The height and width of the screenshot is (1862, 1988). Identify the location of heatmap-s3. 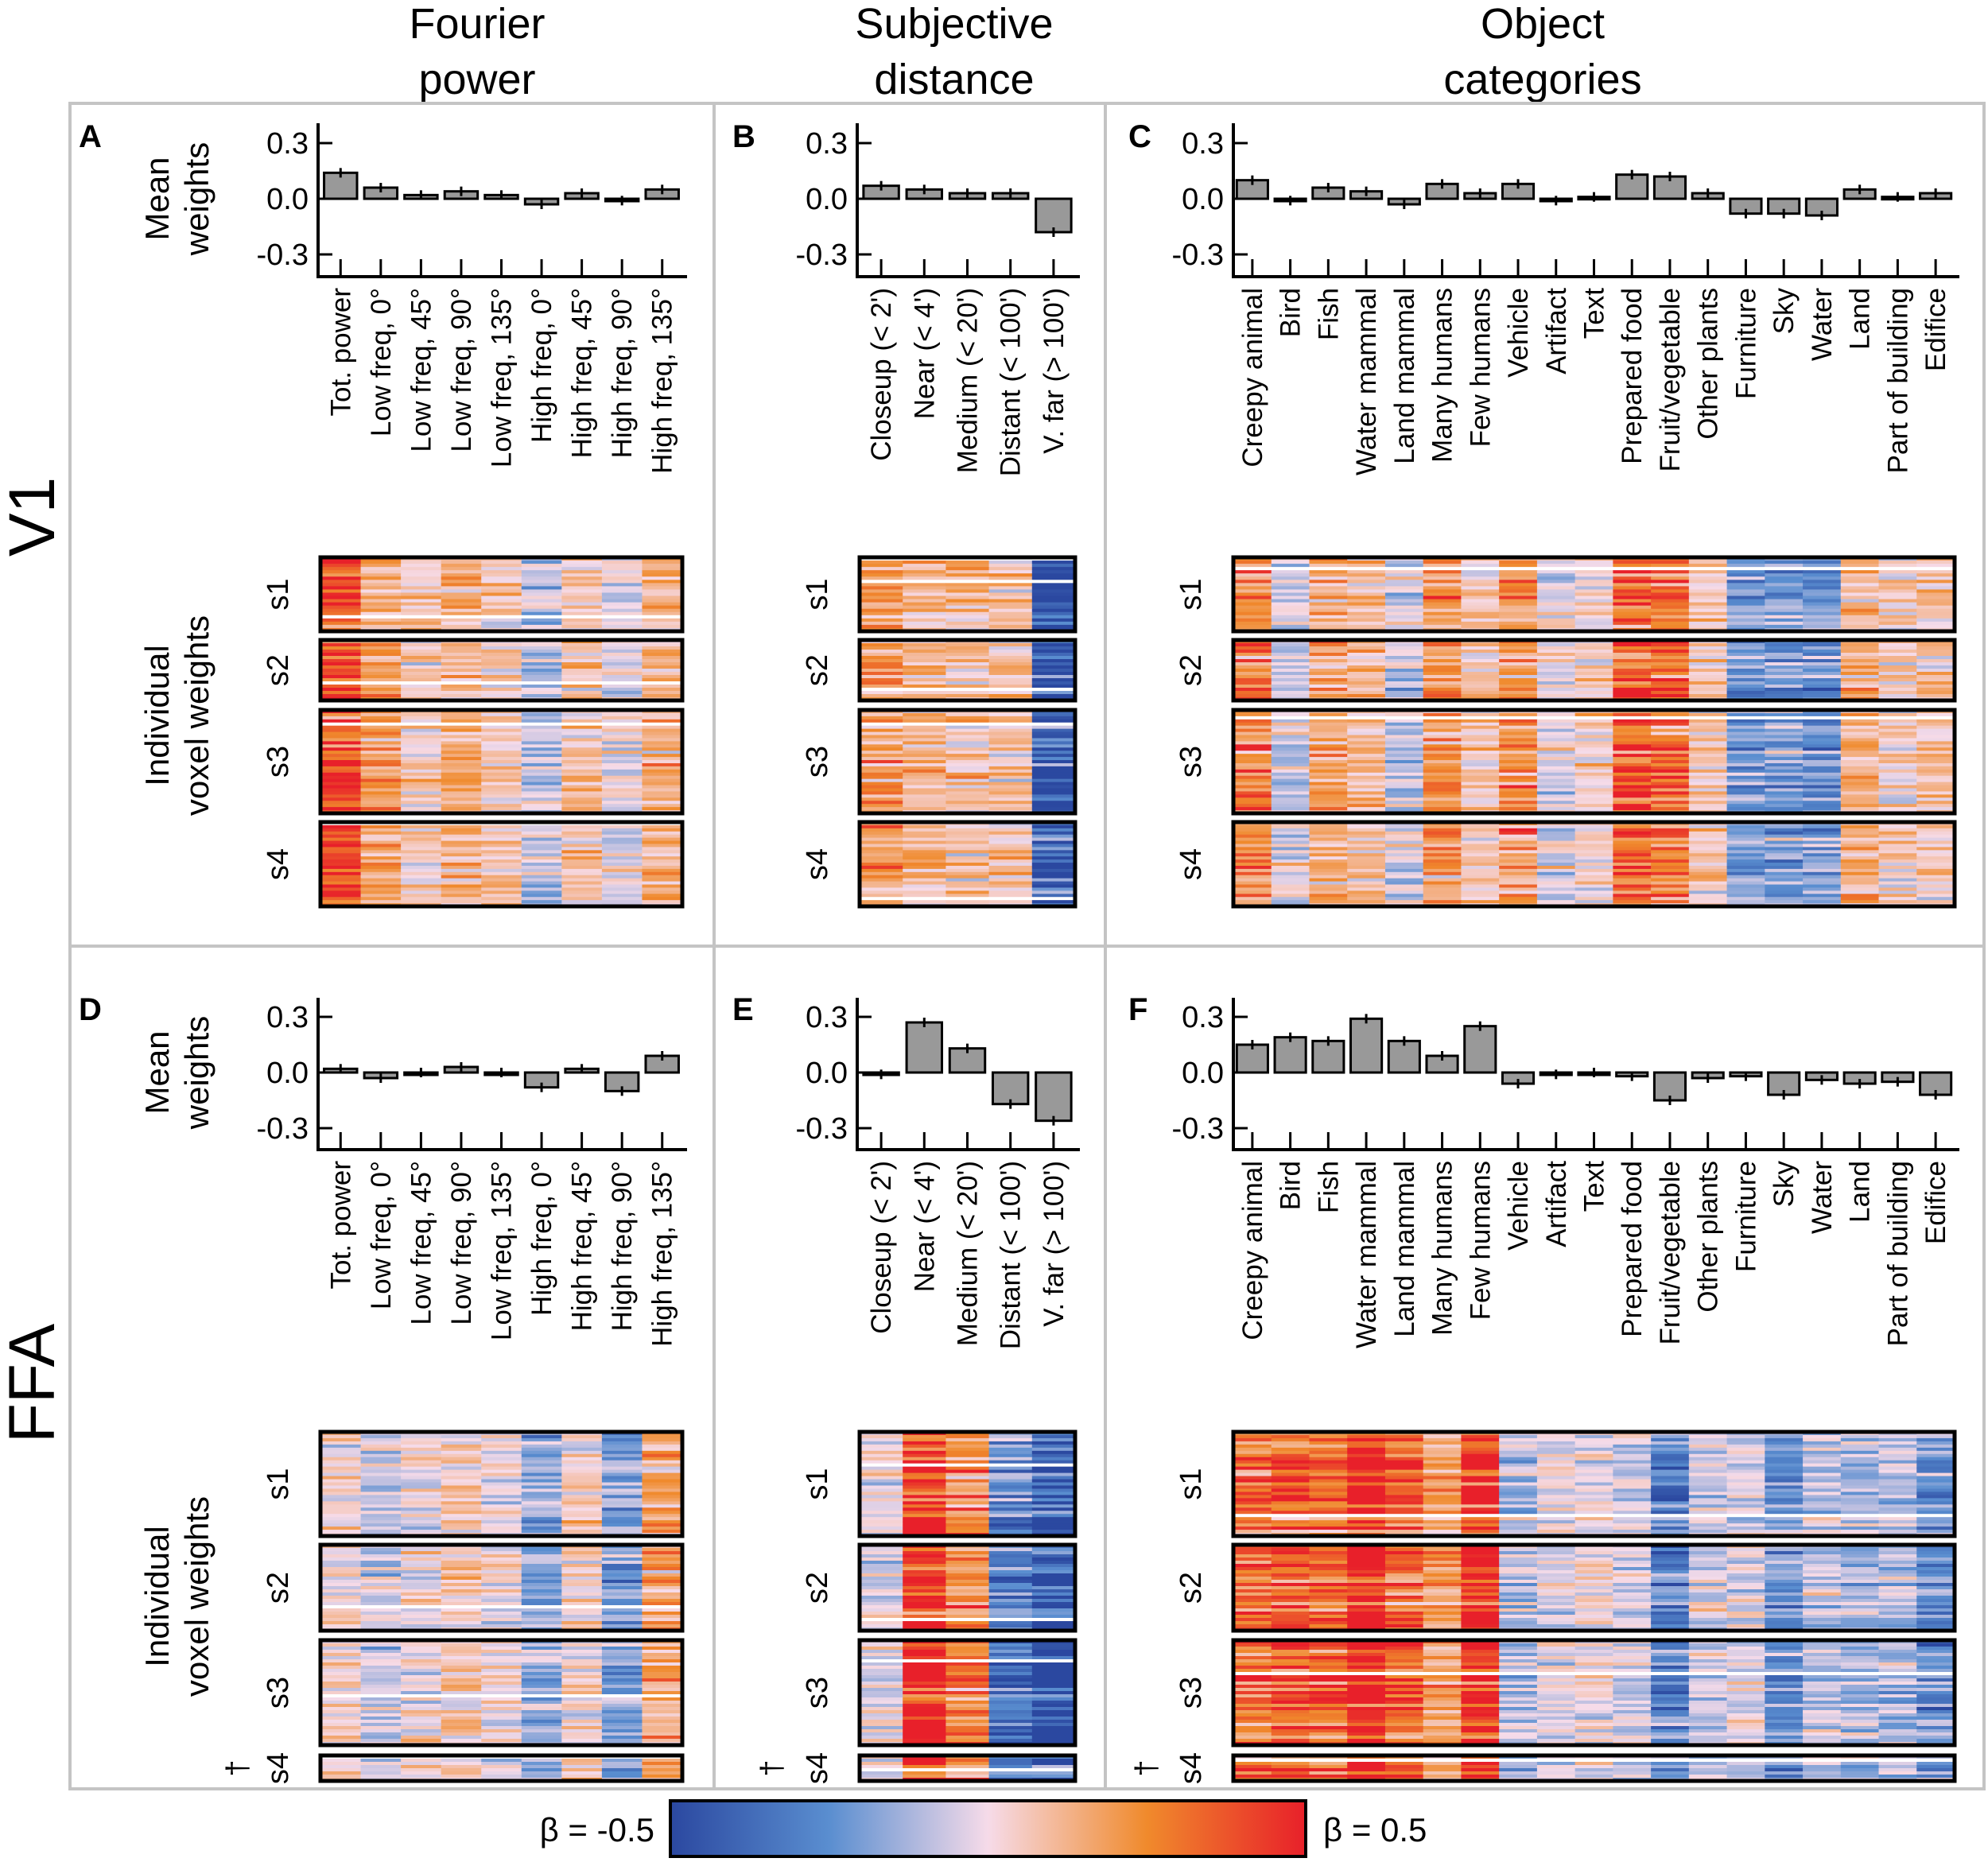
(501, 762).